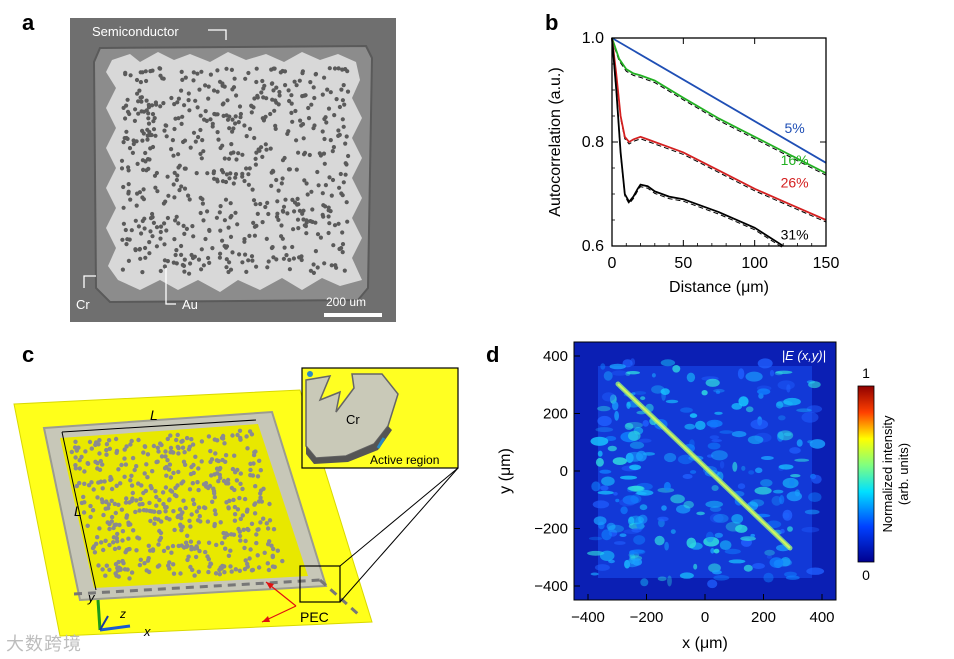  What do you see at coordinates (826, 263) in the screenshot?
I see `xtick-label: 150` at bounding box center [826, 263].